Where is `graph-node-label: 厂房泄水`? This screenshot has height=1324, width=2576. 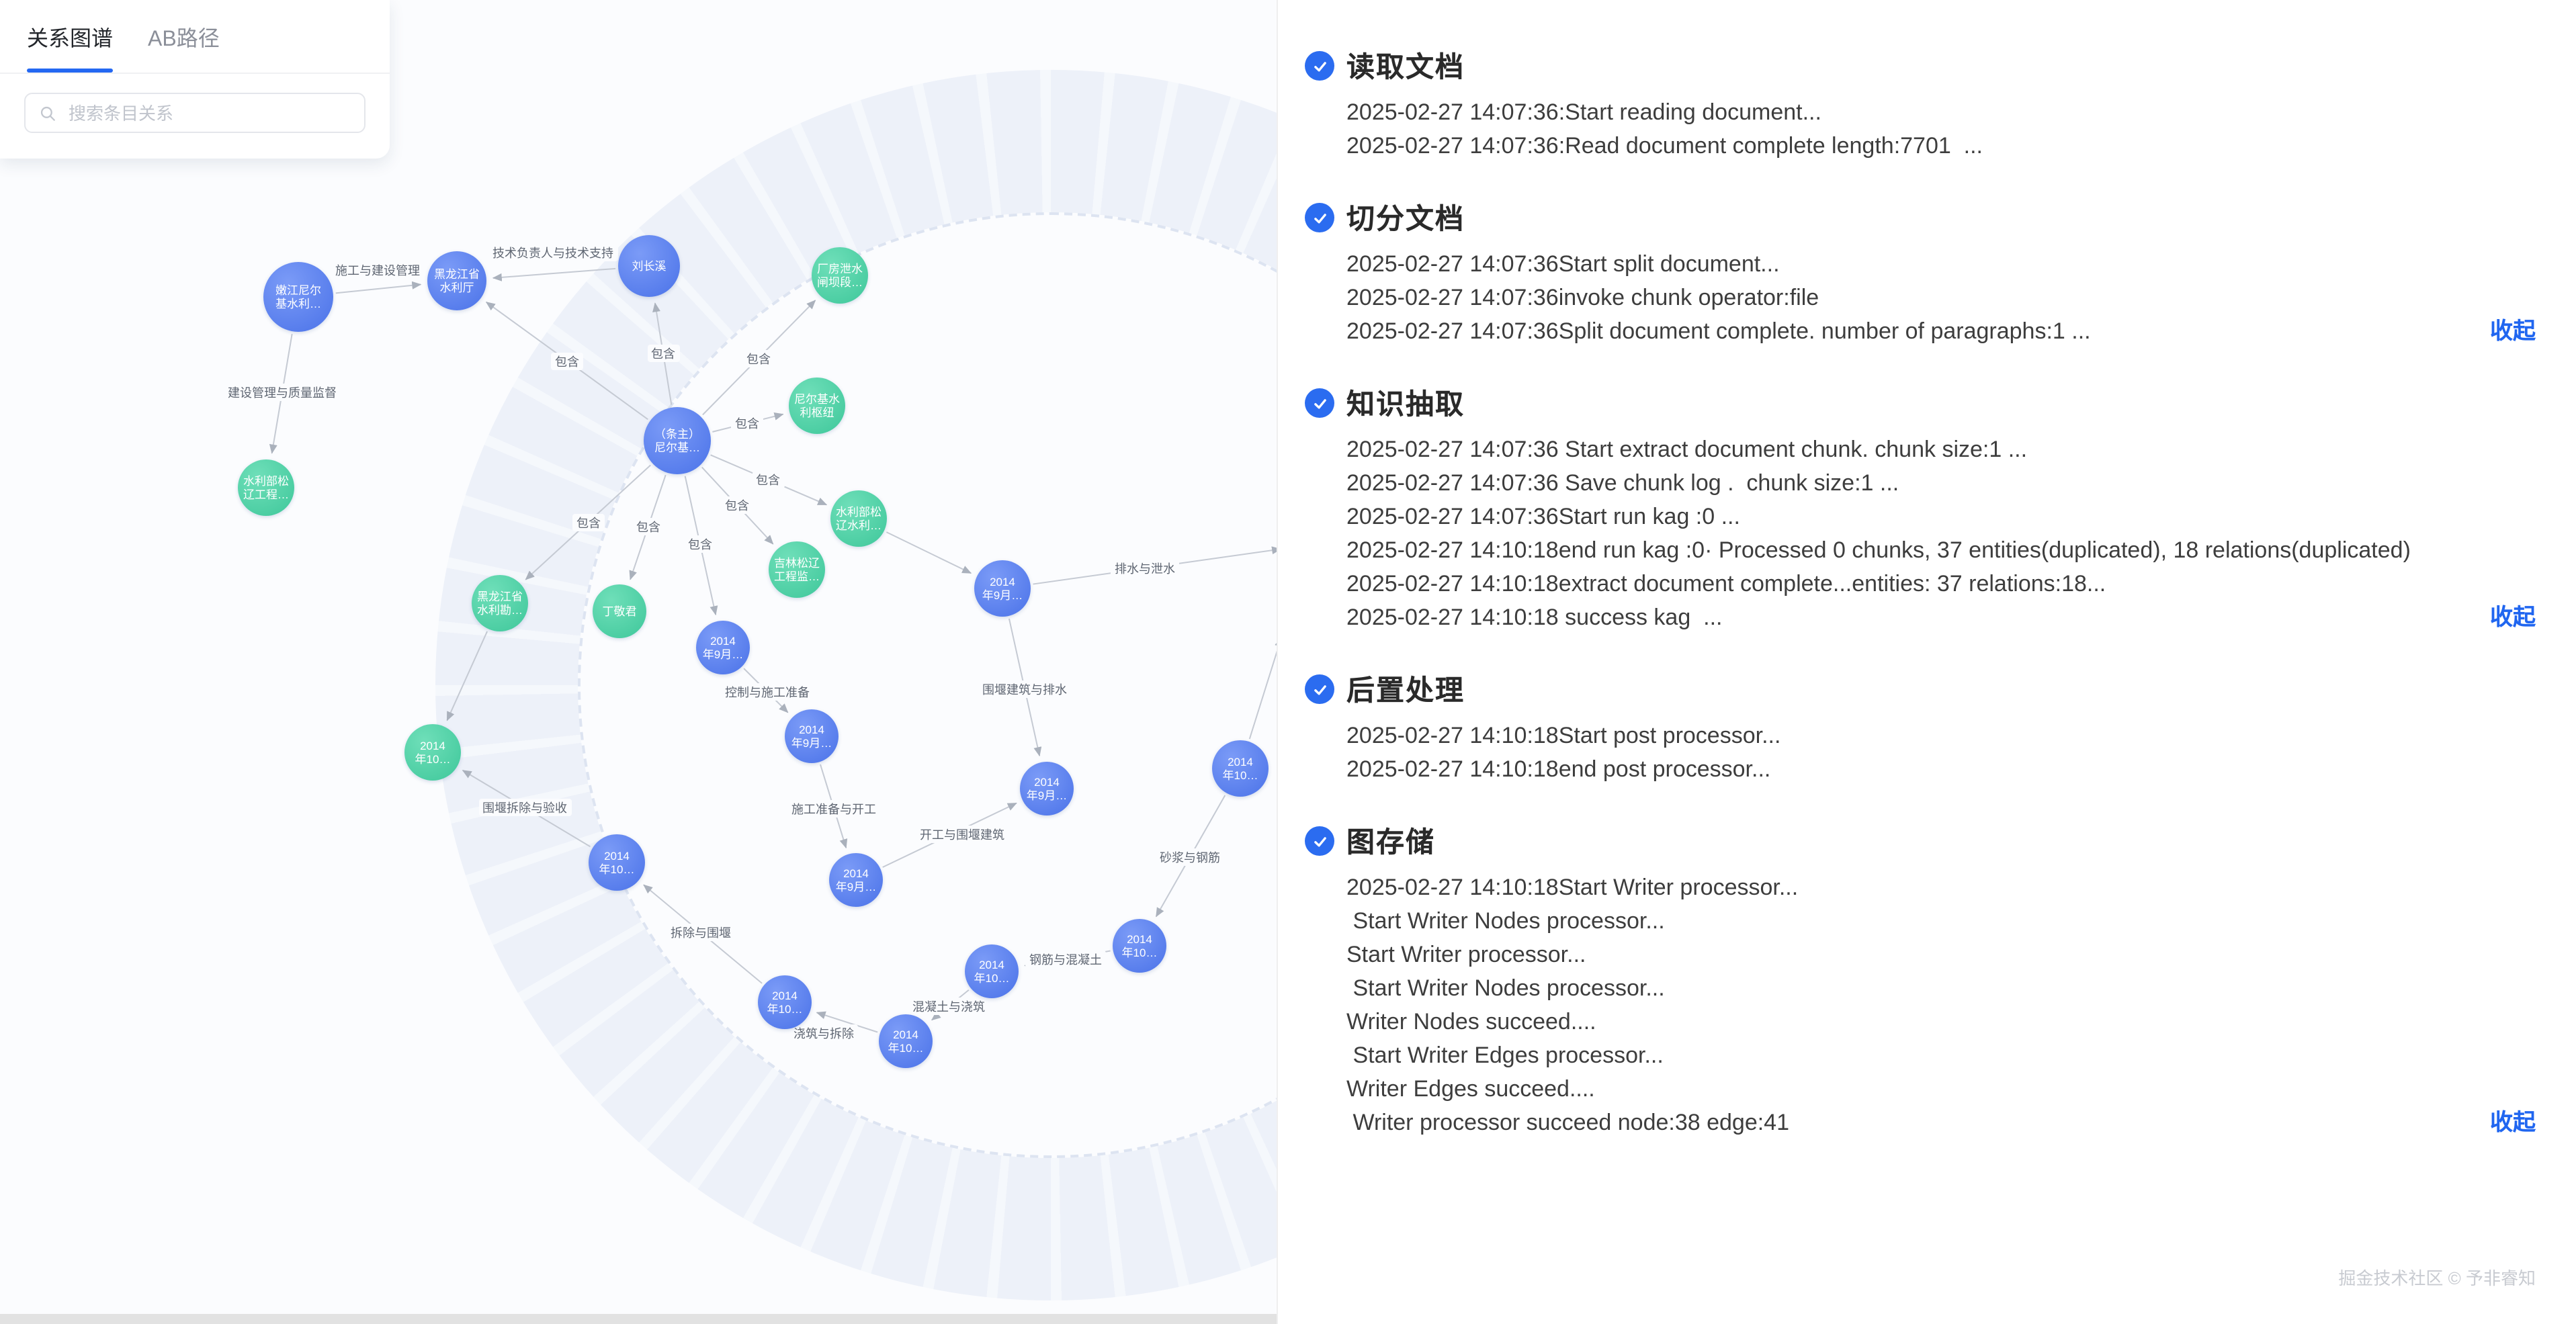 graph-node-label: 厂房泄水 is located at coordinates (839, 268).